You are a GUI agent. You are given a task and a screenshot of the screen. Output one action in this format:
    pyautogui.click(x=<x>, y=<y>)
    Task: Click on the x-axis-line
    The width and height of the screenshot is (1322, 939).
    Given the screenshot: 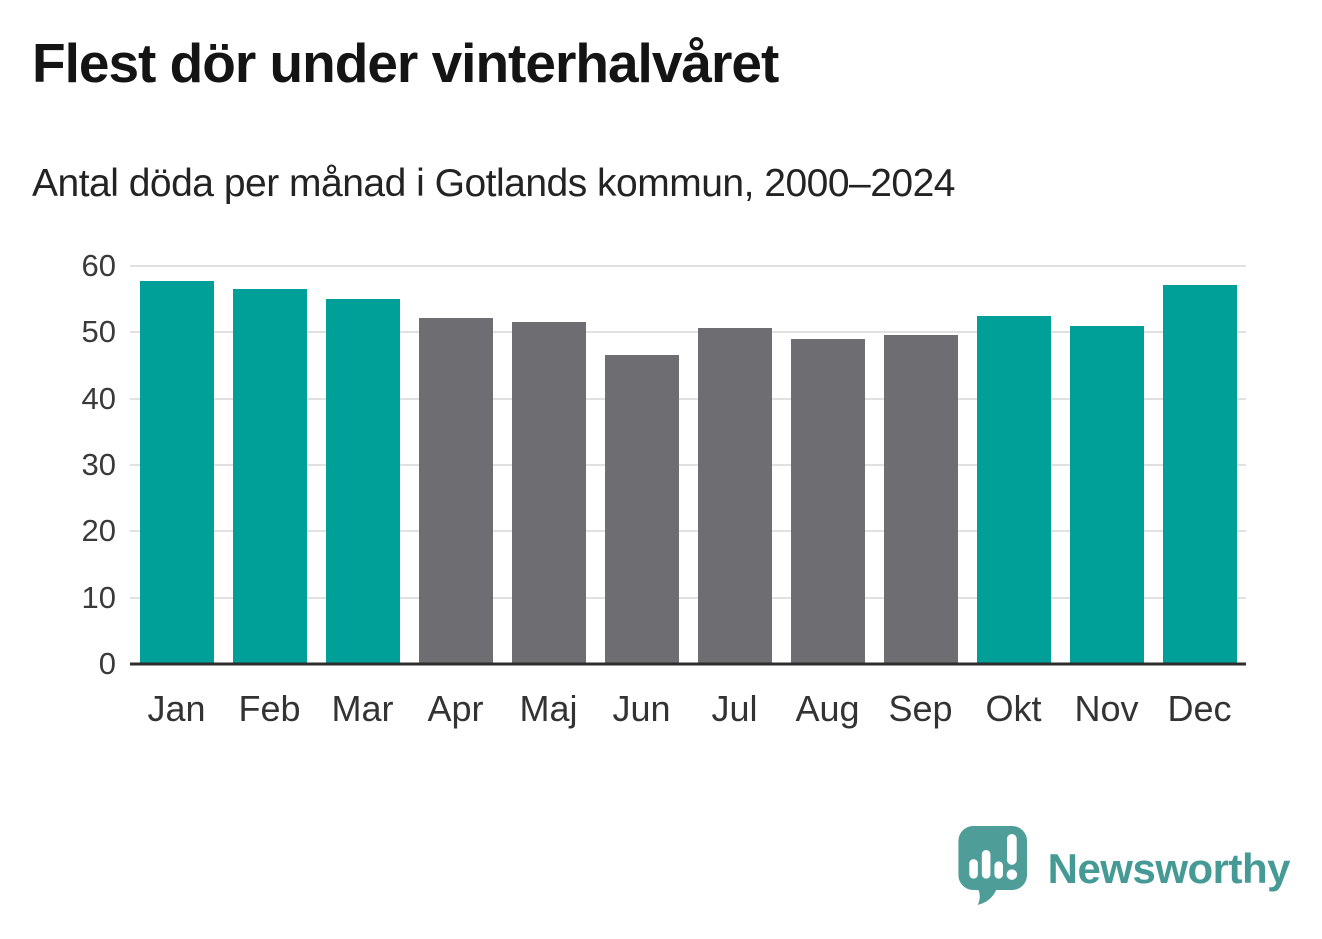 What is the action you would take?
    pyautogui.click(x=688, y=664)
    